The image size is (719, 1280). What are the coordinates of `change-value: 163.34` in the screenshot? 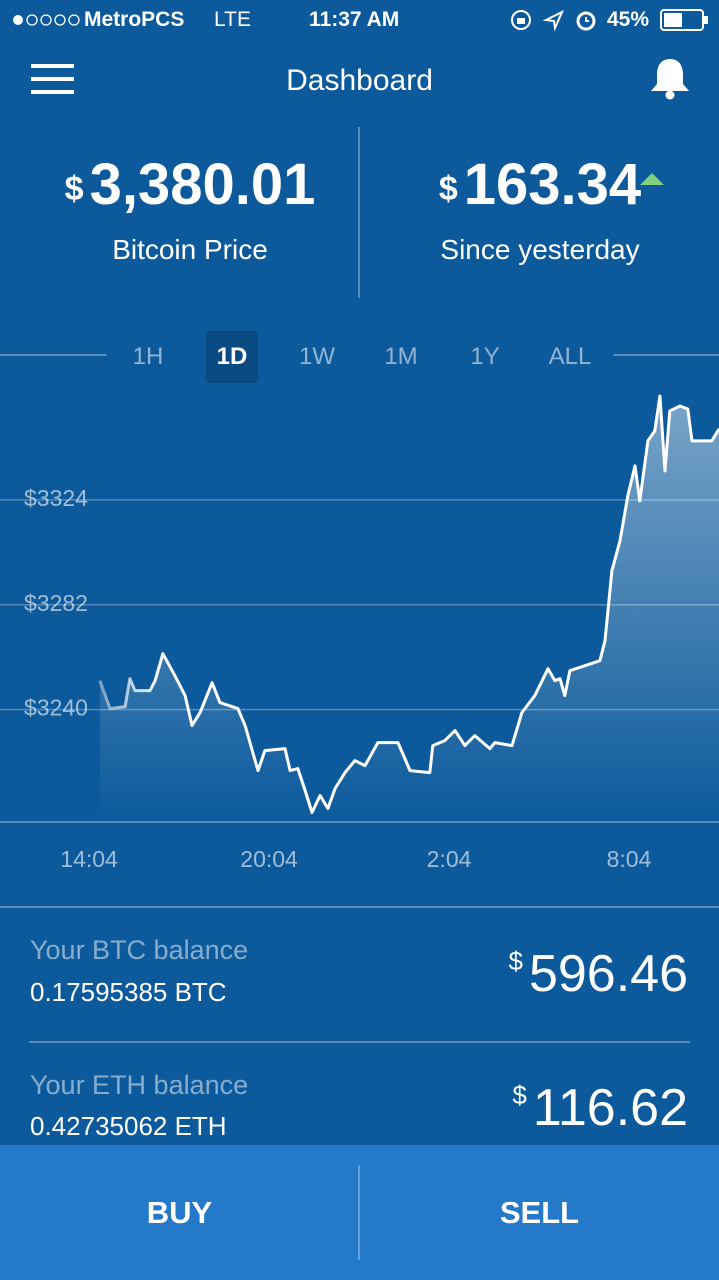 It's located at (552, 184).